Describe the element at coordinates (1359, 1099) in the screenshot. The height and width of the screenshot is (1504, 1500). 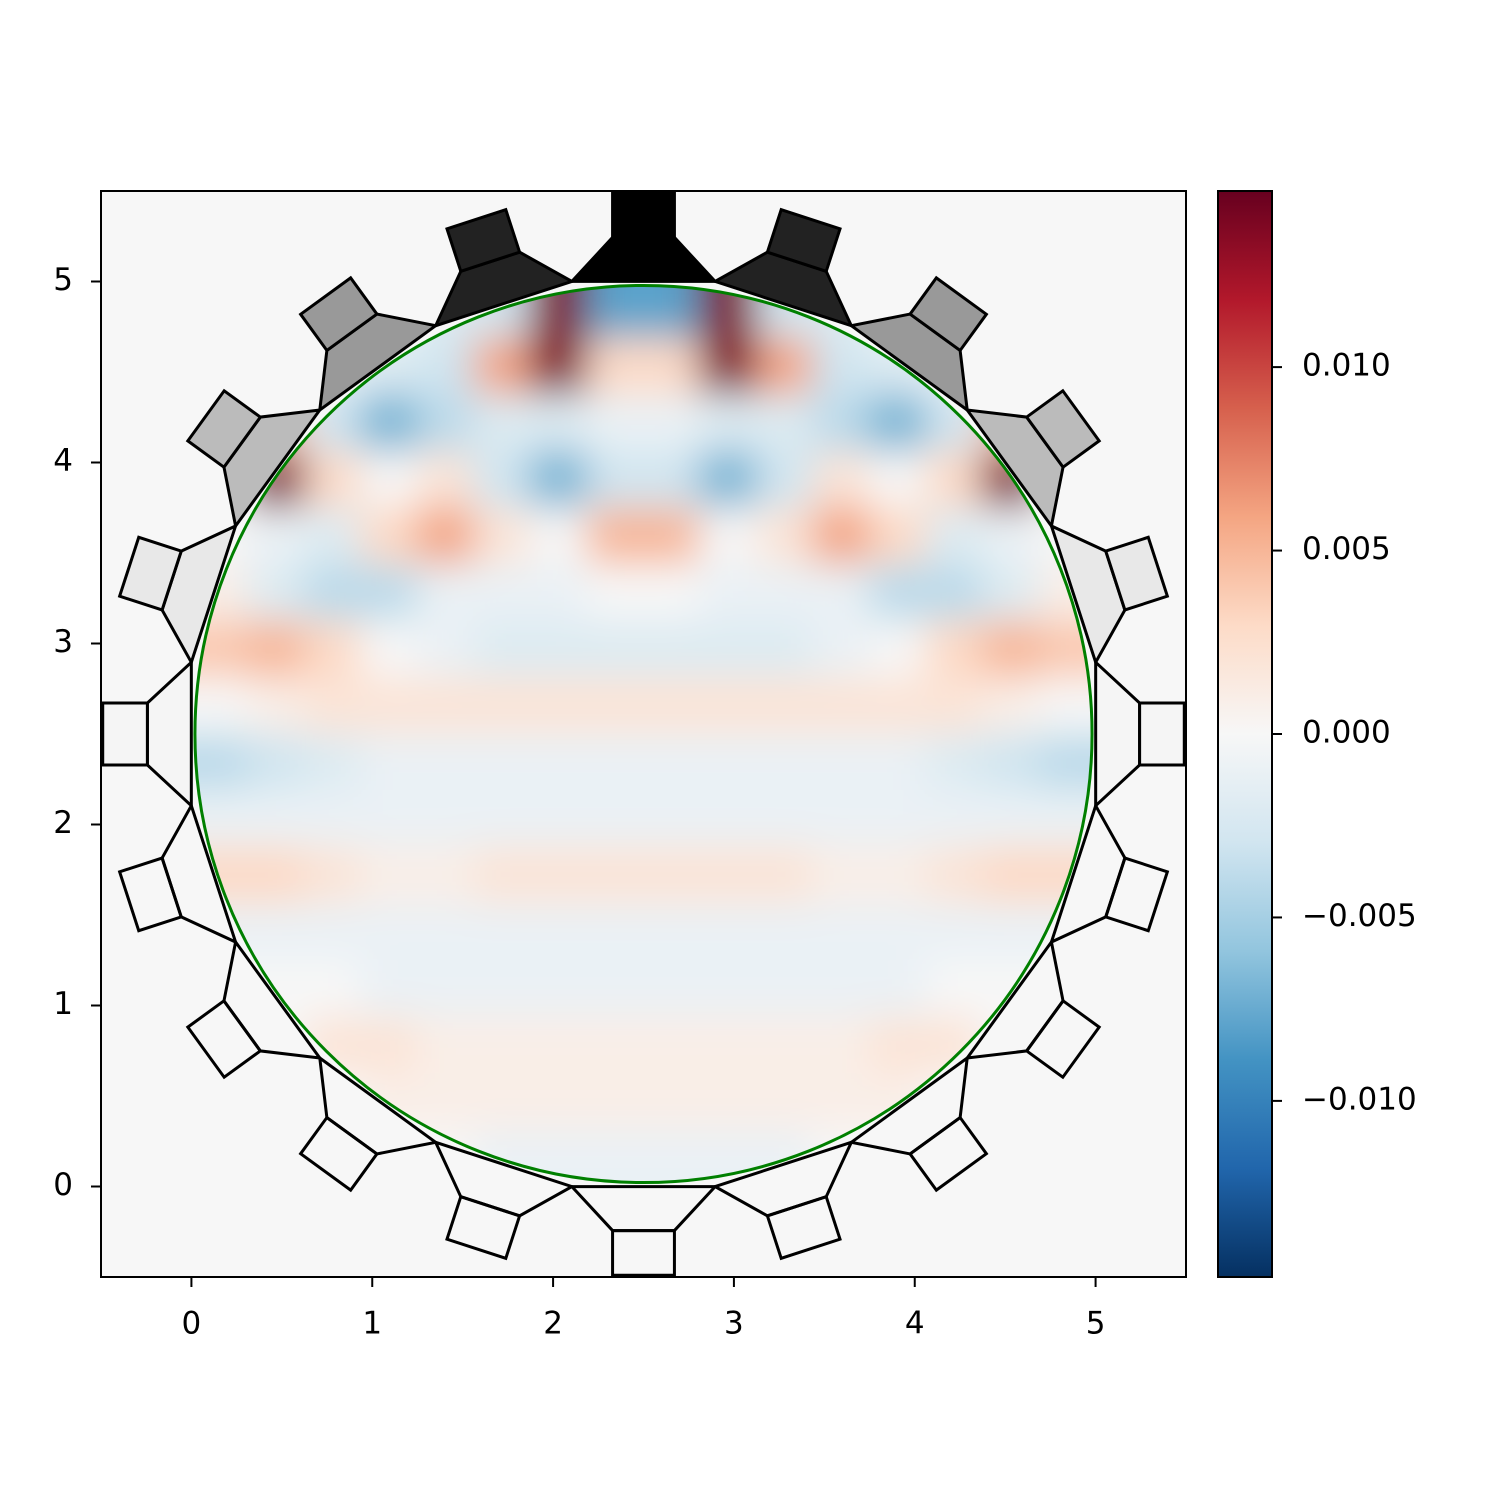
I see `colorbar-tick-label: −0.010` at that location.